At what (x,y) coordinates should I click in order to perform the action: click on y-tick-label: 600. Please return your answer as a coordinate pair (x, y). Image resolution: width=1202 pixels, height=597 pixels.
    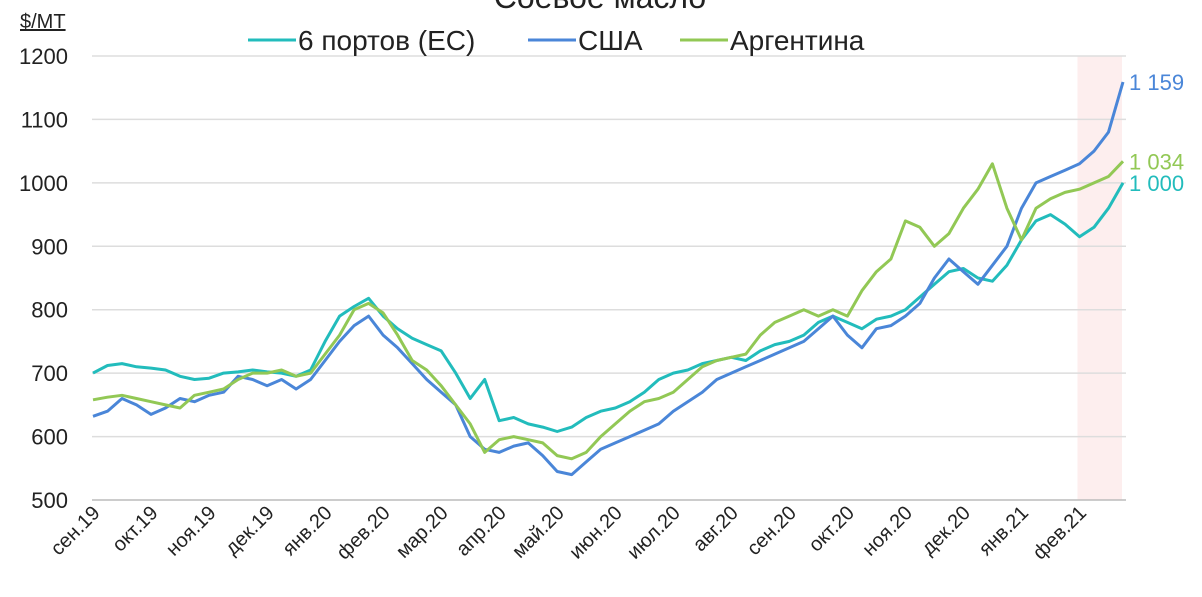
    Looking at the image, I should click on (49, 437).